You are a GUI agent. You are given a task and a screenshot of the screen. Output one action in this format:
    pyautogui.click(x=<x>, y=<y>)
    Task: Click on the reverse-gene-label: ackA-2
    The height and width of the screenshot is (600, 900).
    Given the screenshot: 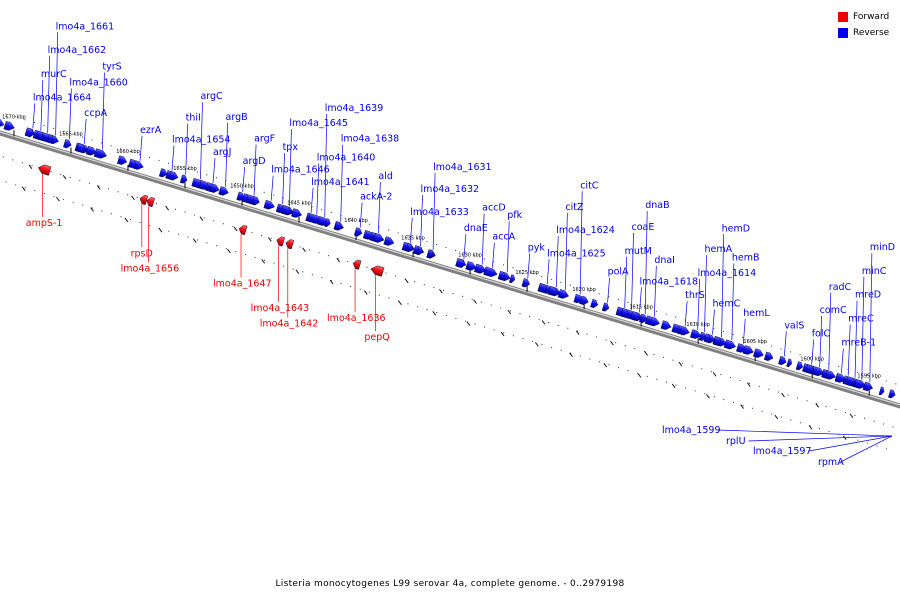 What is the action you would take?
    pyautogui.click(x=376, y=197)
    